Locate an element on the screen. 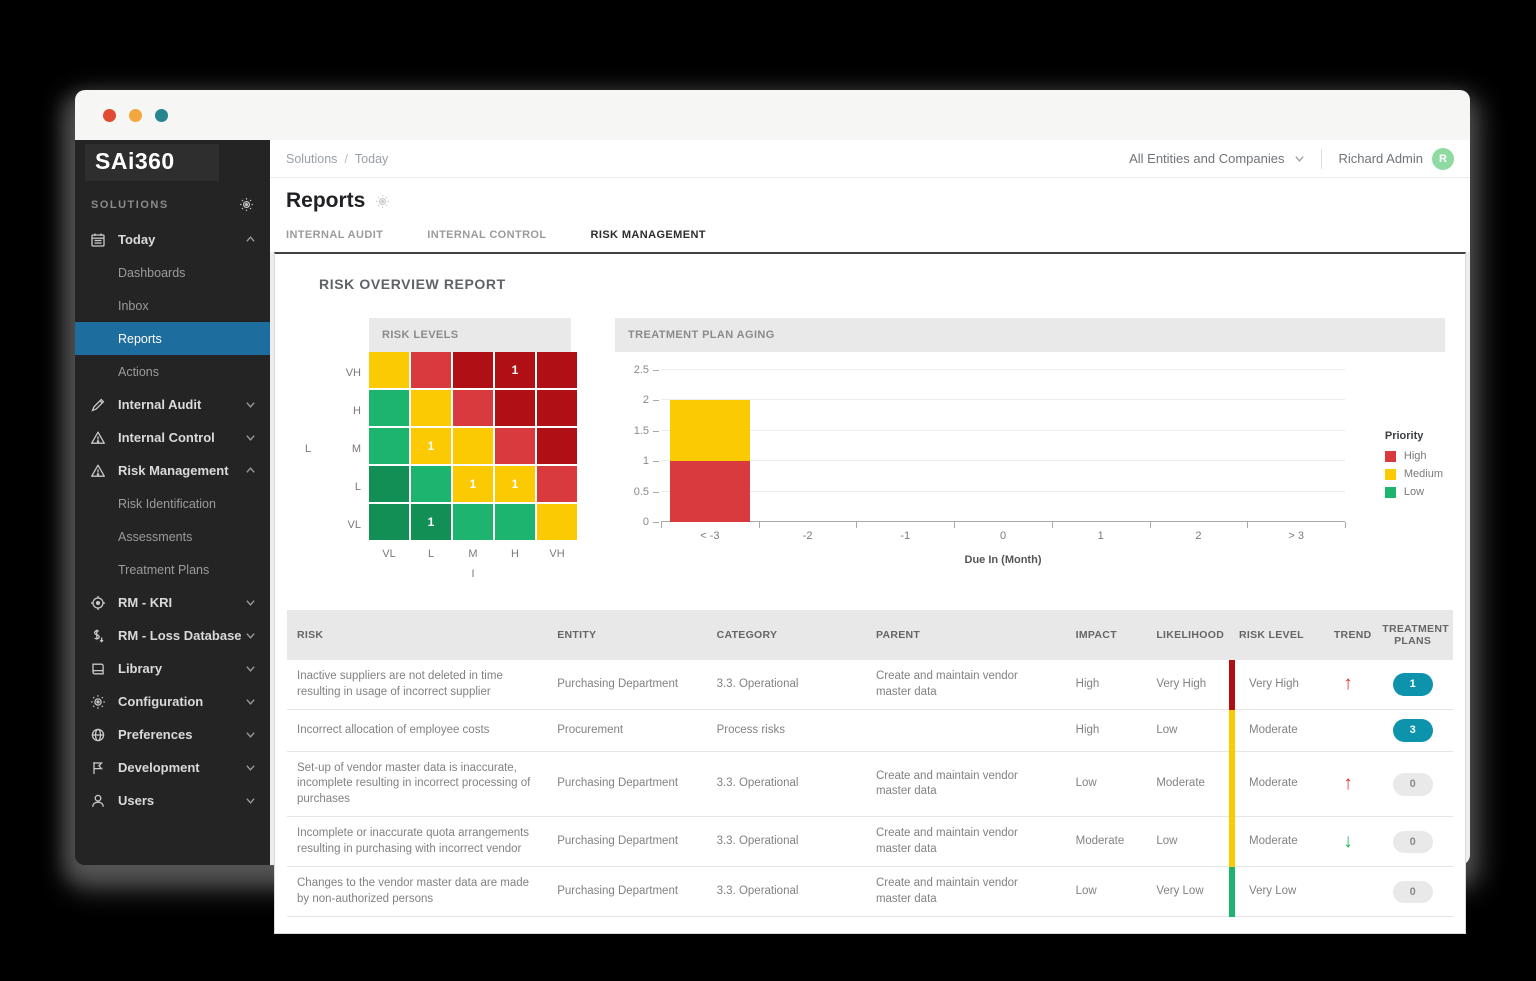 The width and height of the screenshot is (1536, 981). tab-risk-management: RISK MANAGEMENT is located at coordinates (648, 235).